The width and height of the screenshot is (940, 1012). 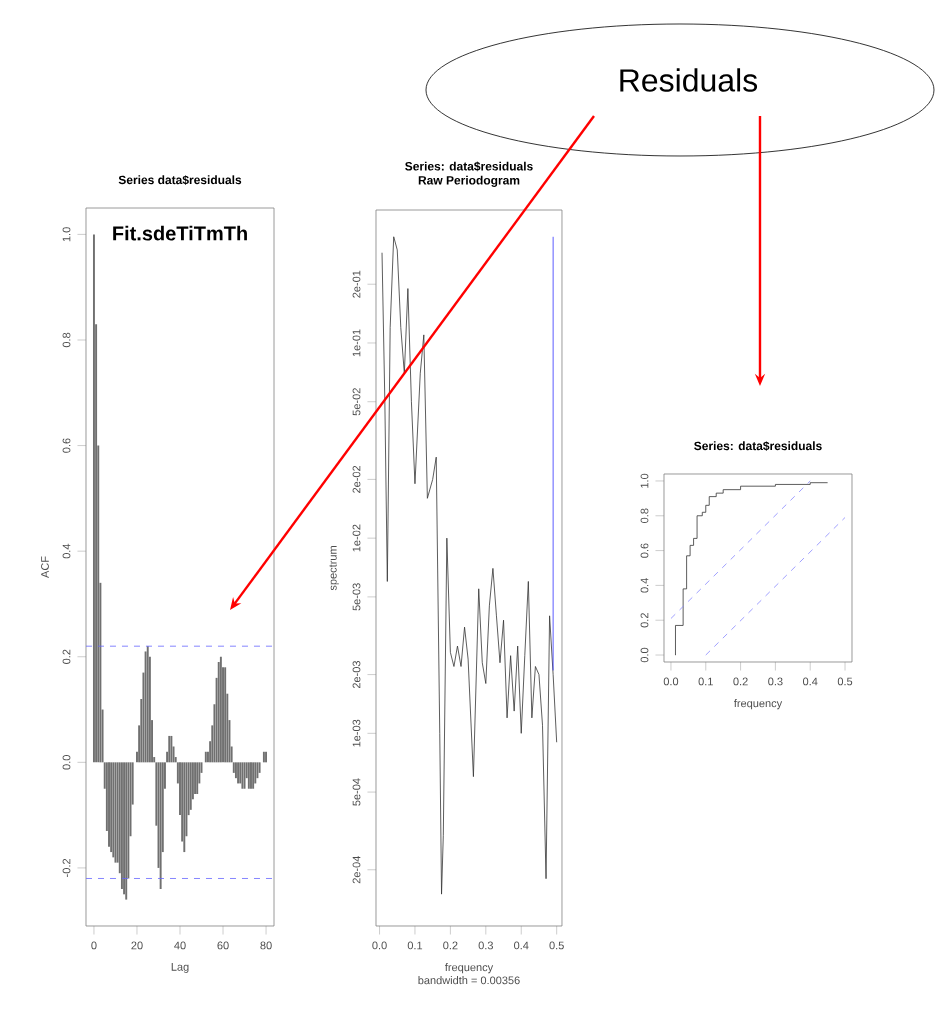 What do you see at coordinates (180, 233) in the screenshot?
I see `annotation: Fit.sdeTiTmTh` at bounding box center [180, 233].